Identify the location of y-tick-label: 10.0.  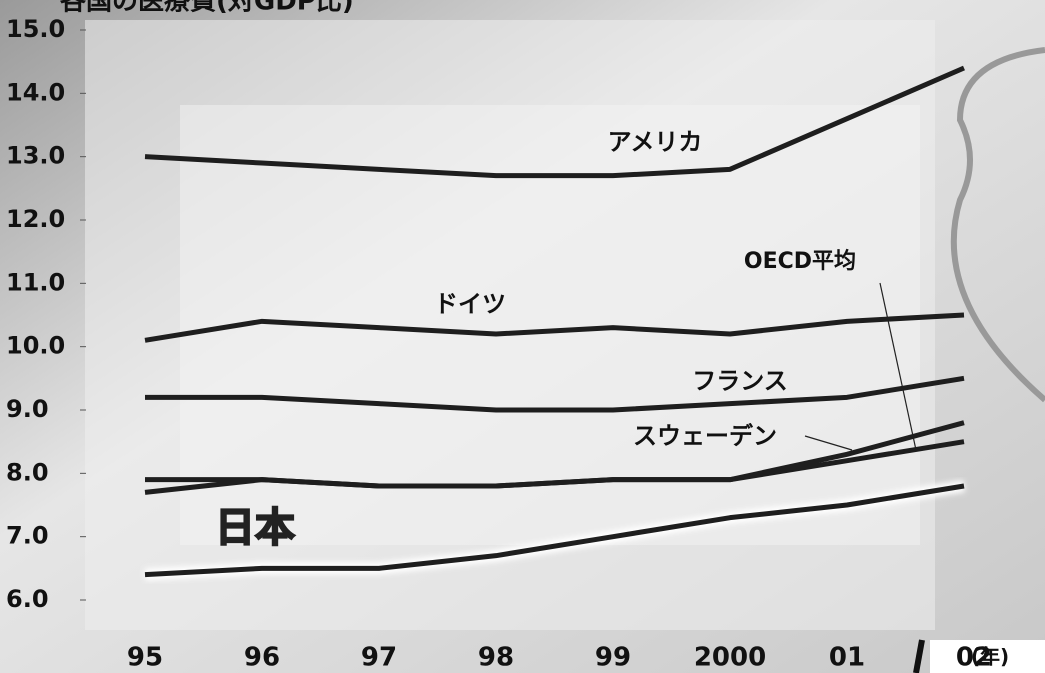
(35, 346).